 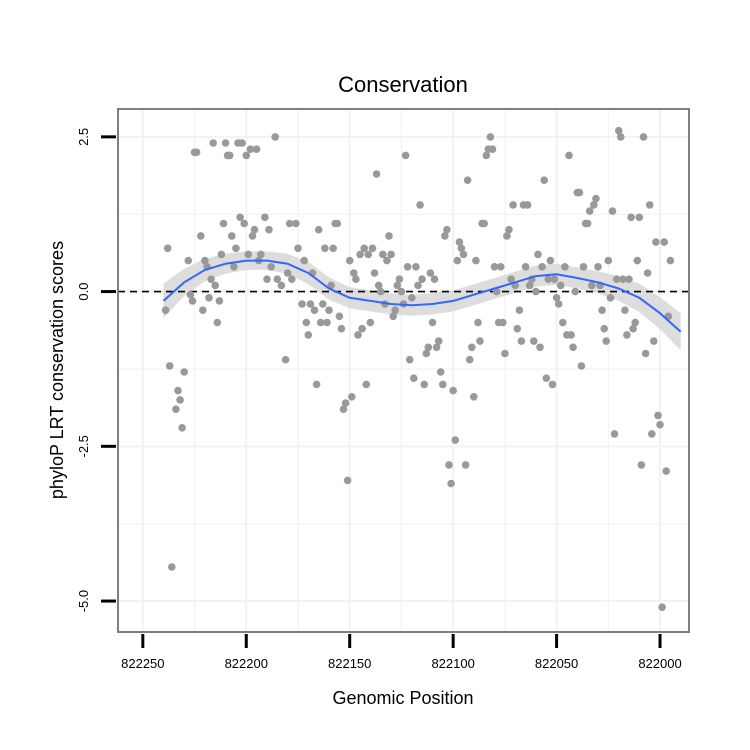 What do you see at coordinates (83, 446) in the screenshot?
I see `y-tick-label: -2.5` at bounding box center [83, 446].